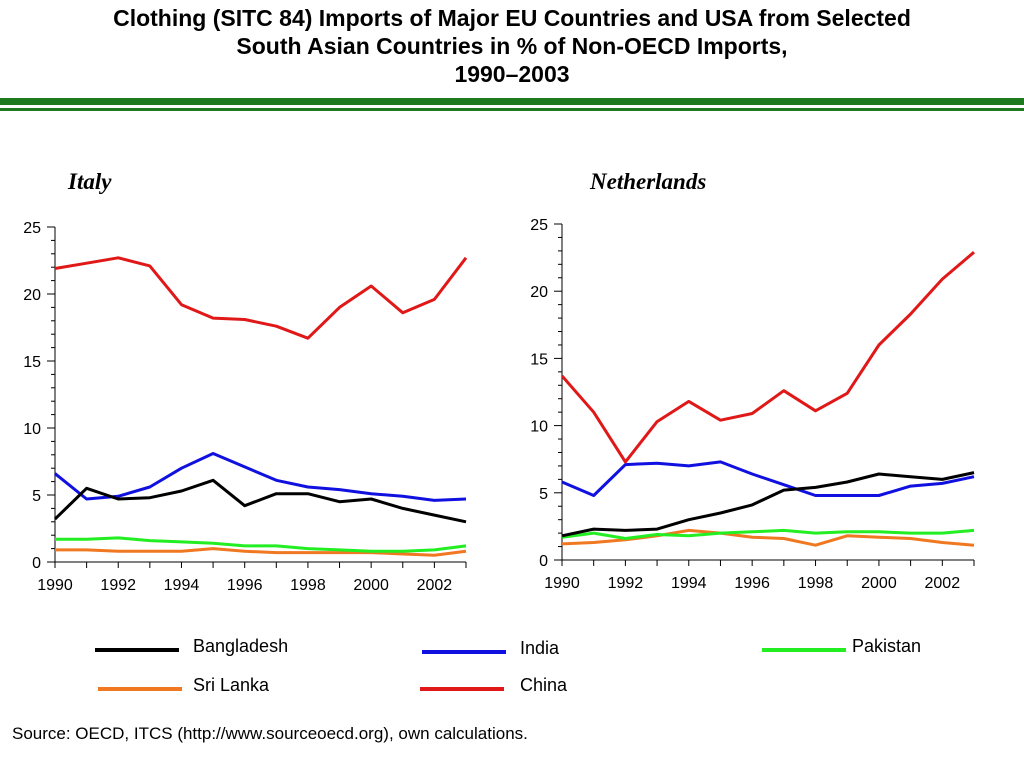 The image size is (1024, 768). Describe the element at coordinates (512, 74) in the screenshot. I see `title-line-3: 1990–2003` at that location.